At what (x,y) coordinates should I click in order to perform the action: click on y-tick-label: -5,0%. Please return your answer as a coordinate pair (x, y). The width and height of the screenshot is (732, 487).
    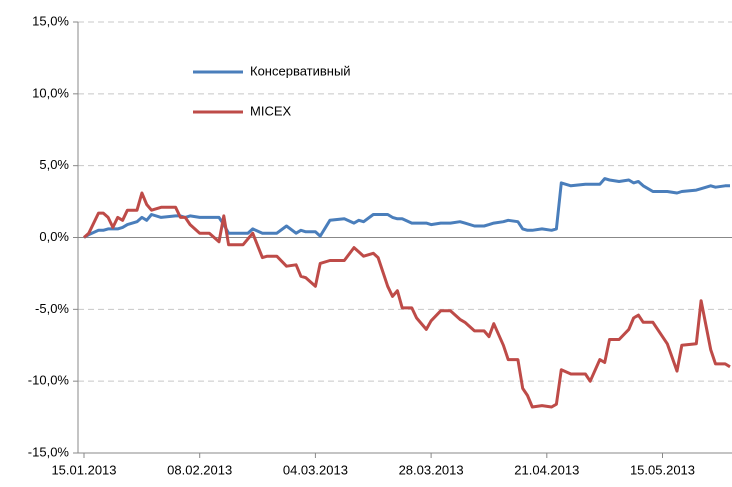
    Looking at the image, I should click on (52, 308).